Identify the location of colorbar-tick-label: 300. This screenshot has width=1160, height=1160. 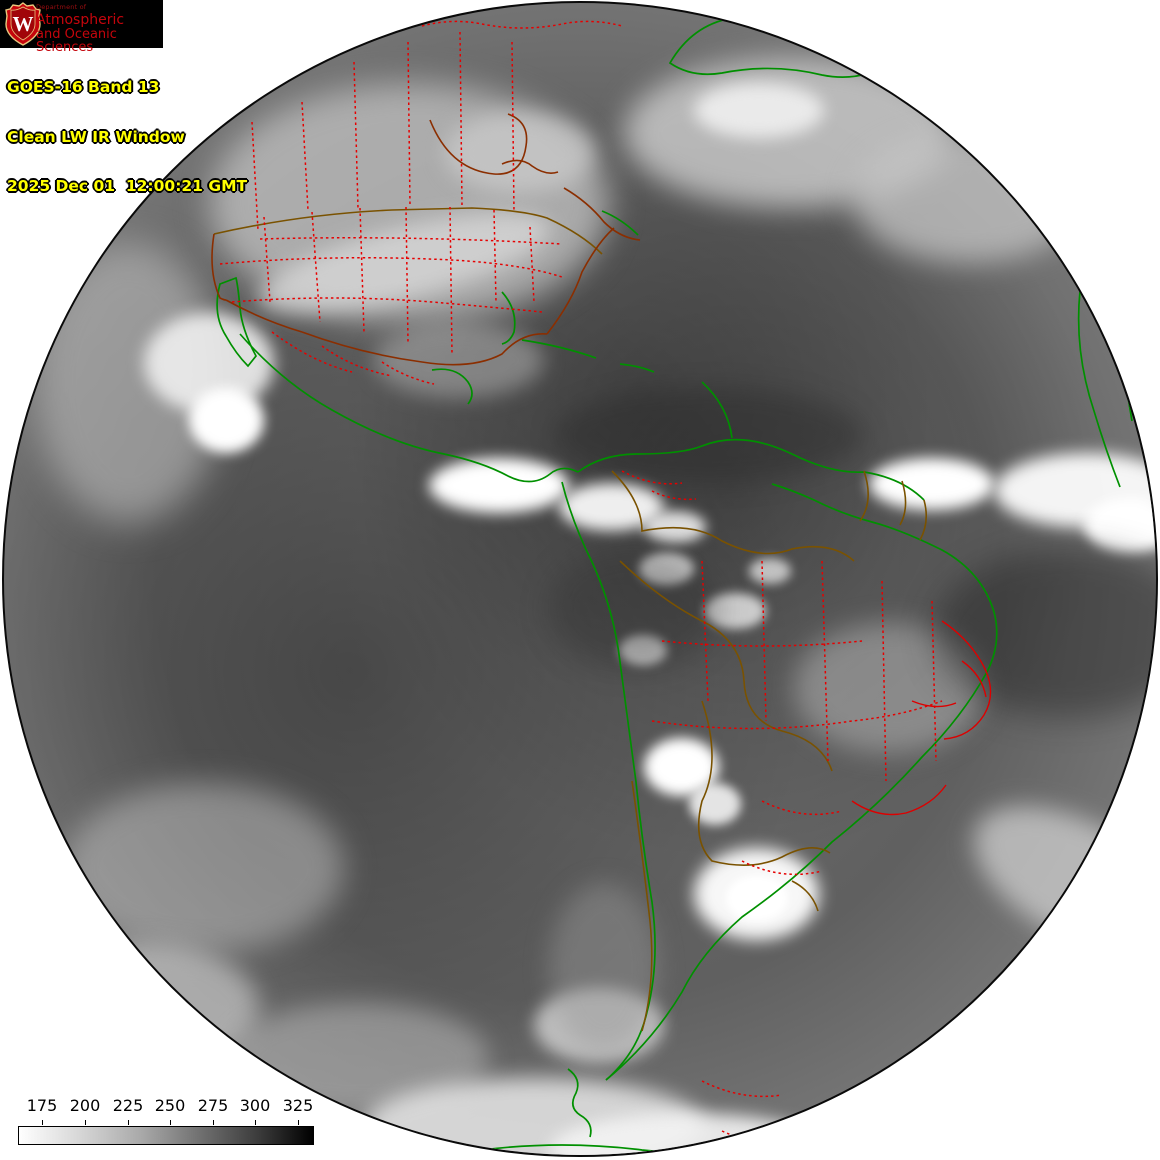
(255, 1105).